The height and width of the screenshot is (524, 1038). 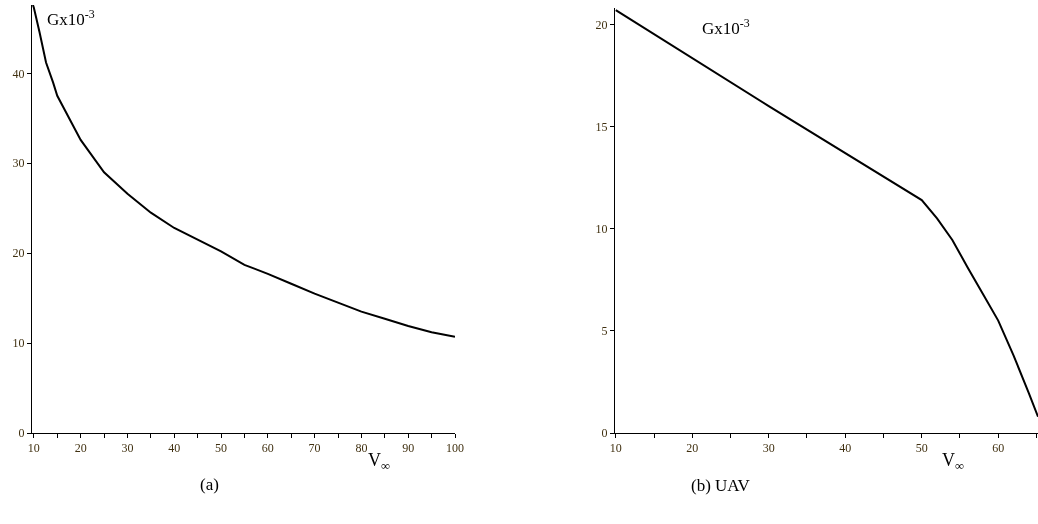 I want to click on y-tick-label: 5, so click(x=604, y=331).